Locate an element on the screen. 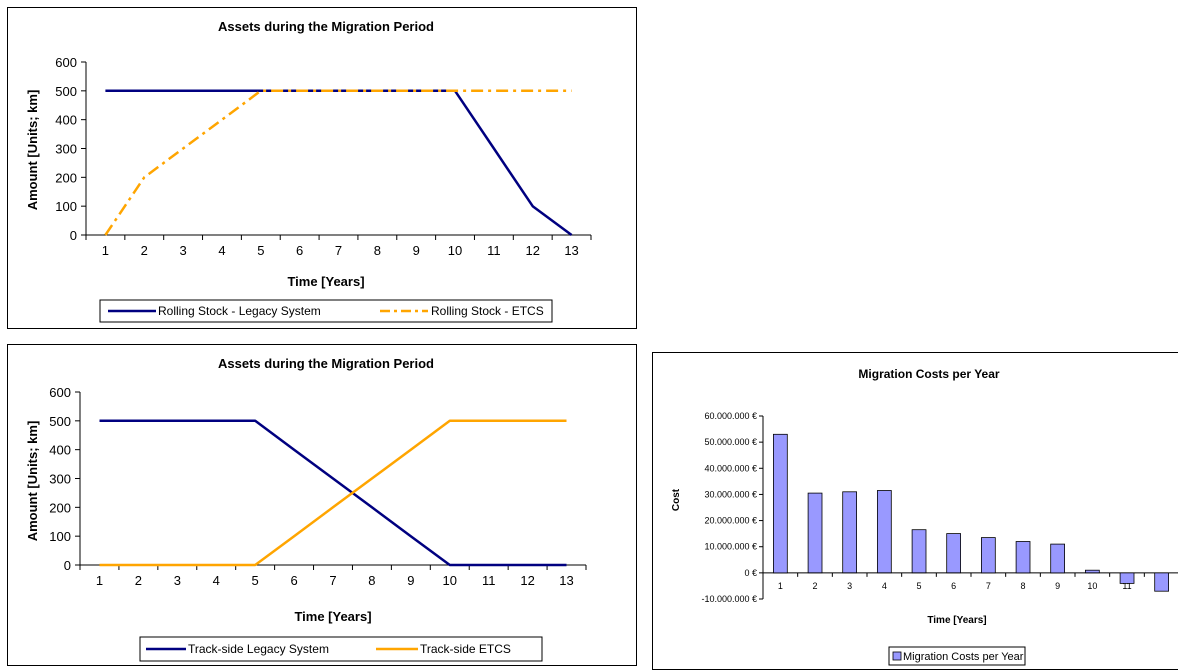 The height and width of the screenshot is (671, 1178). y-axis-label: Cost is located at coordinates (676, 499).